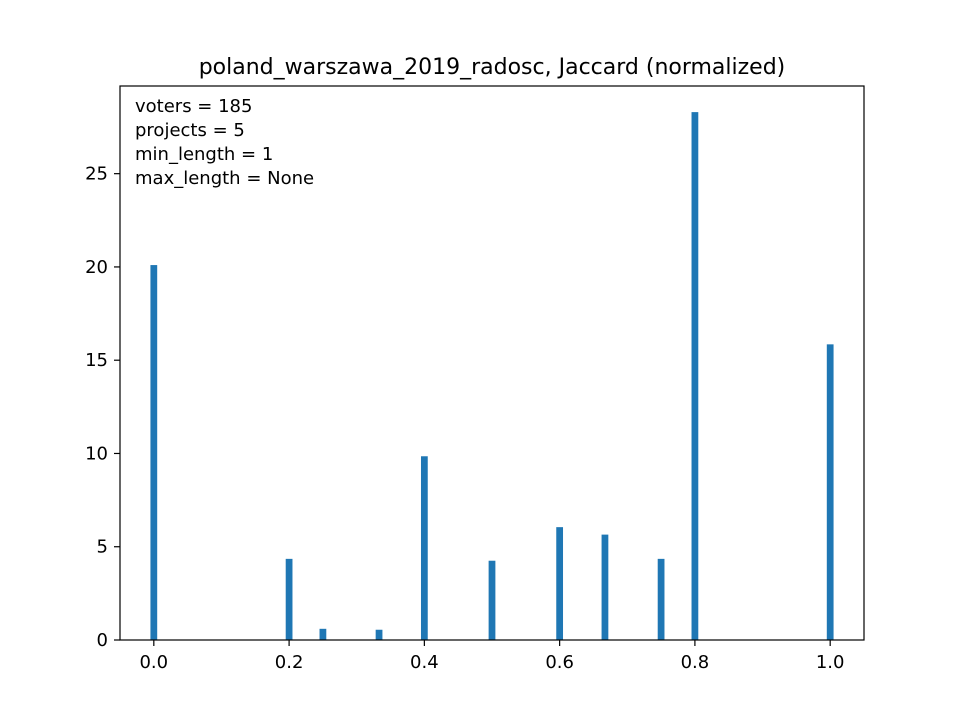 This screenshot has height=720, width=960. I want to click on y-axis: 0 5 10 15 20 25, so click(102, 407).